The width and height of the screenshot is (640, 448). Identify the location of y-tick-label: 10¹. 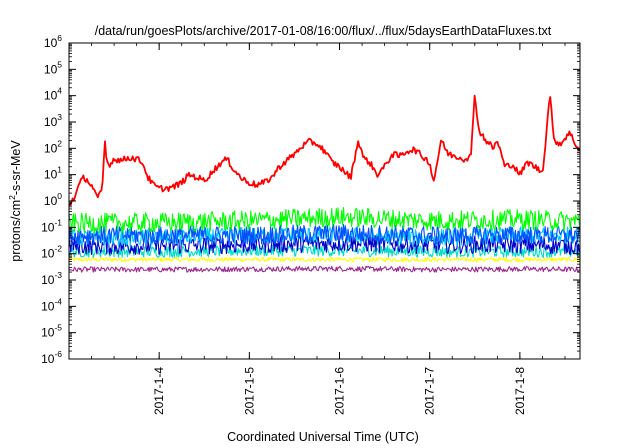
(53, 173).